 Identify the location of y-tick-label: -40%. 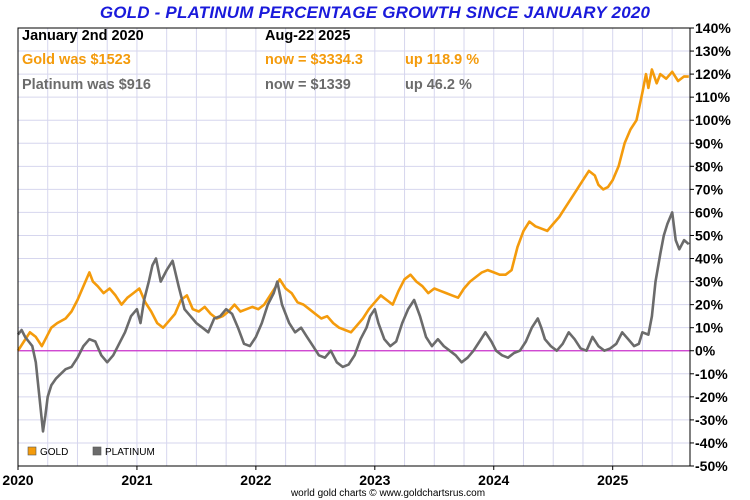
(711, 443).